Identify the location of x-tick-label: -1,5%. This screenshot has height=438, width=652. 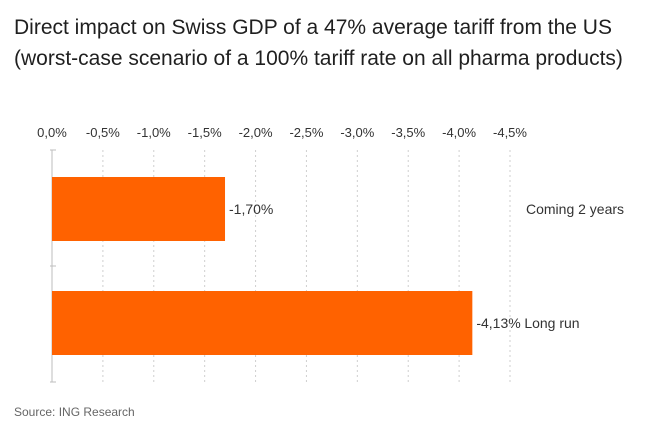
(205, 132).